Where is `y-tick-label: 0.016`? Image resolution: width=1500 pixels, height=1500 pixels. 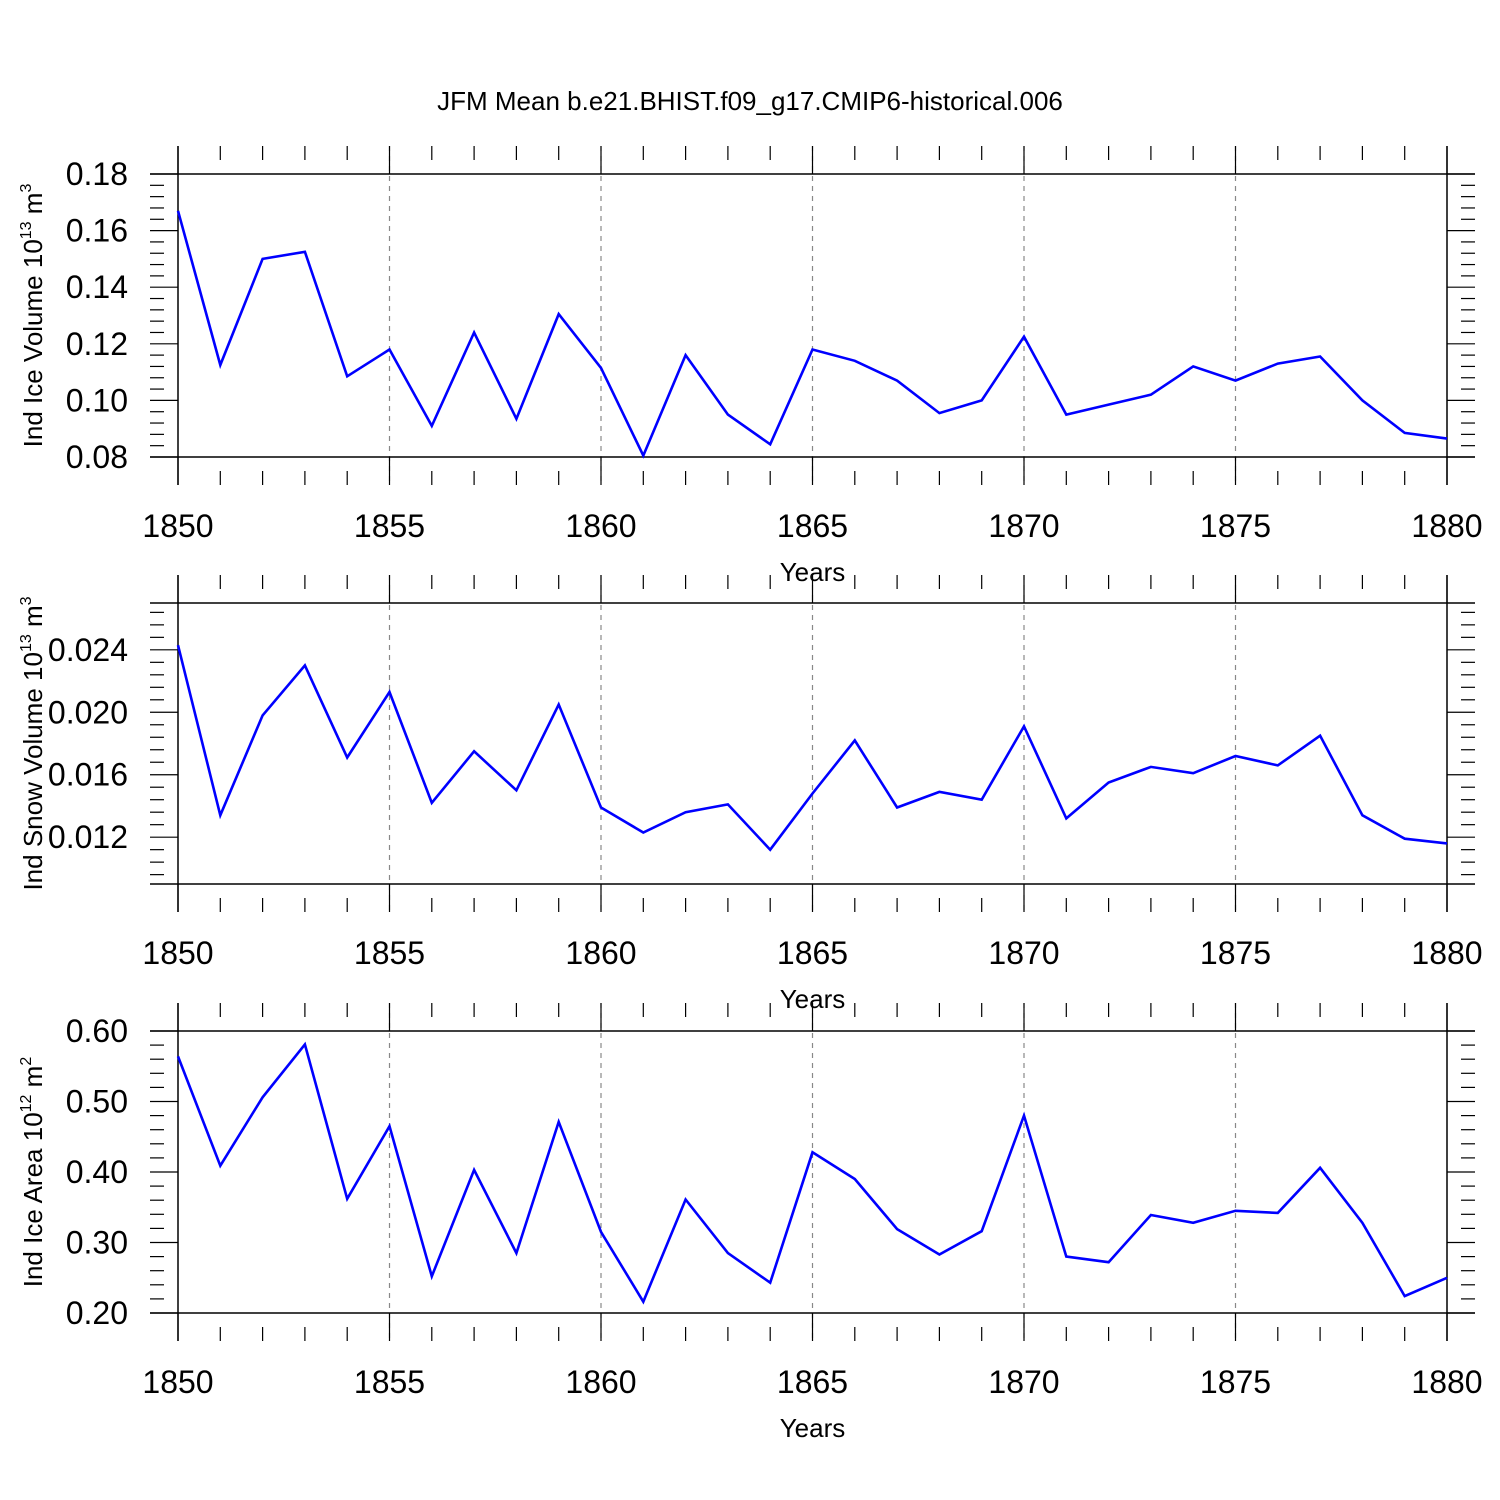
y-tick-label: 0.016 is located at coordinates (88, 775).